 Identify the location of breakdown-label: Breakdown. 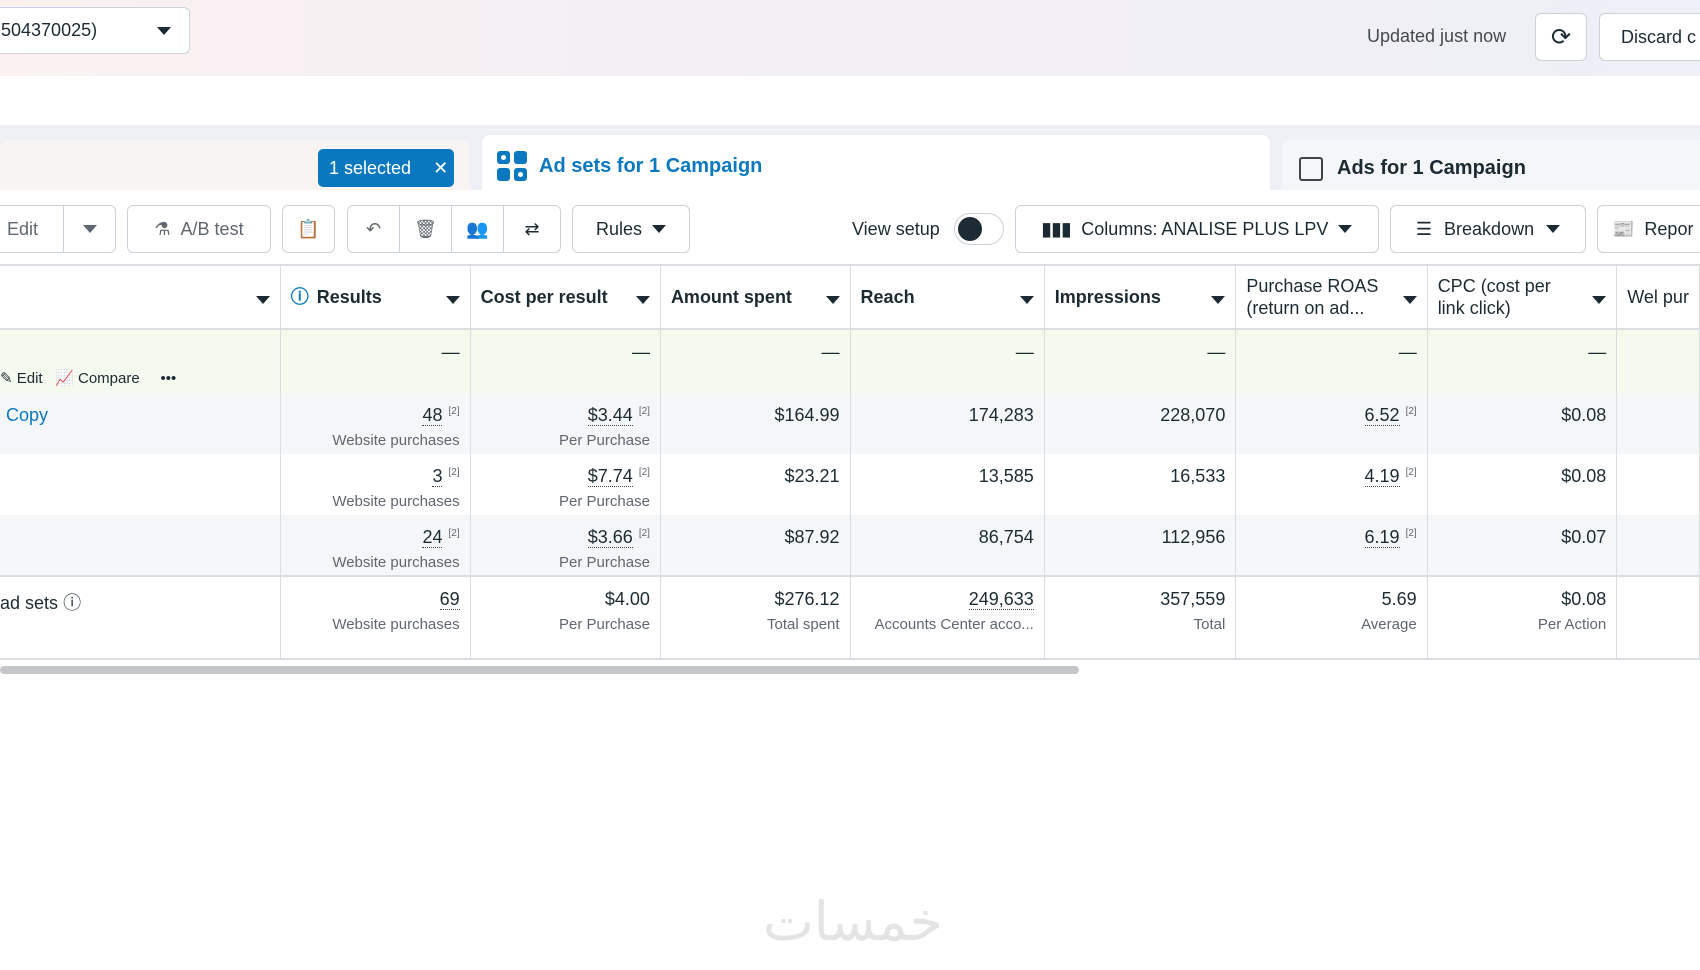
(1489, 228).